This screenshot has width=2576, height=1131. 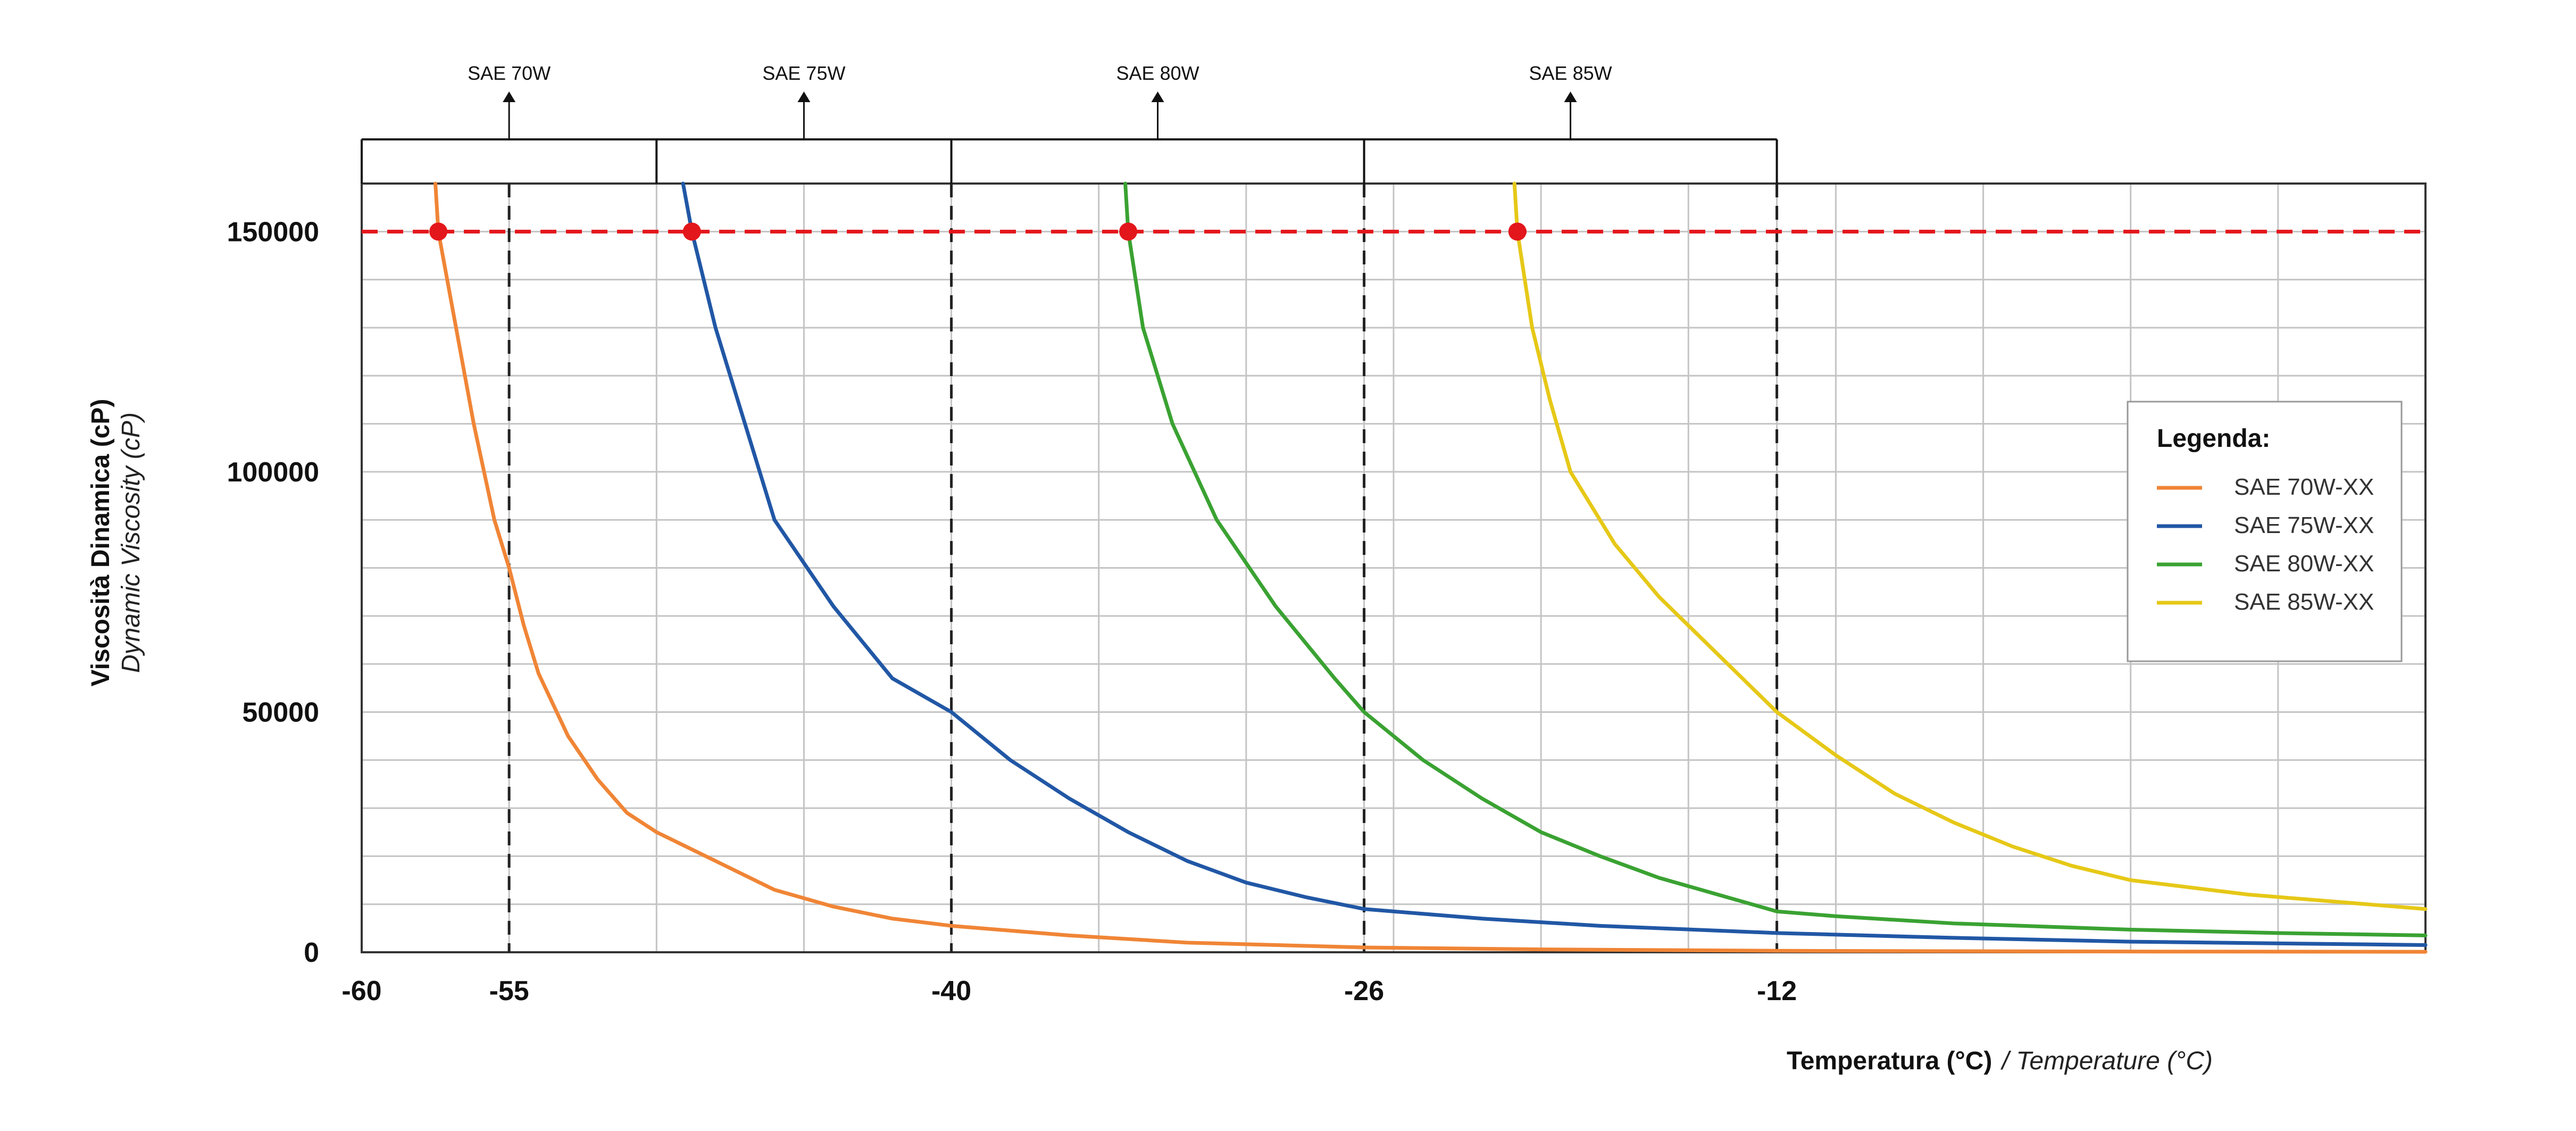 I want to click on grade-label: SAE 80W, so click(x=1157, y=73).